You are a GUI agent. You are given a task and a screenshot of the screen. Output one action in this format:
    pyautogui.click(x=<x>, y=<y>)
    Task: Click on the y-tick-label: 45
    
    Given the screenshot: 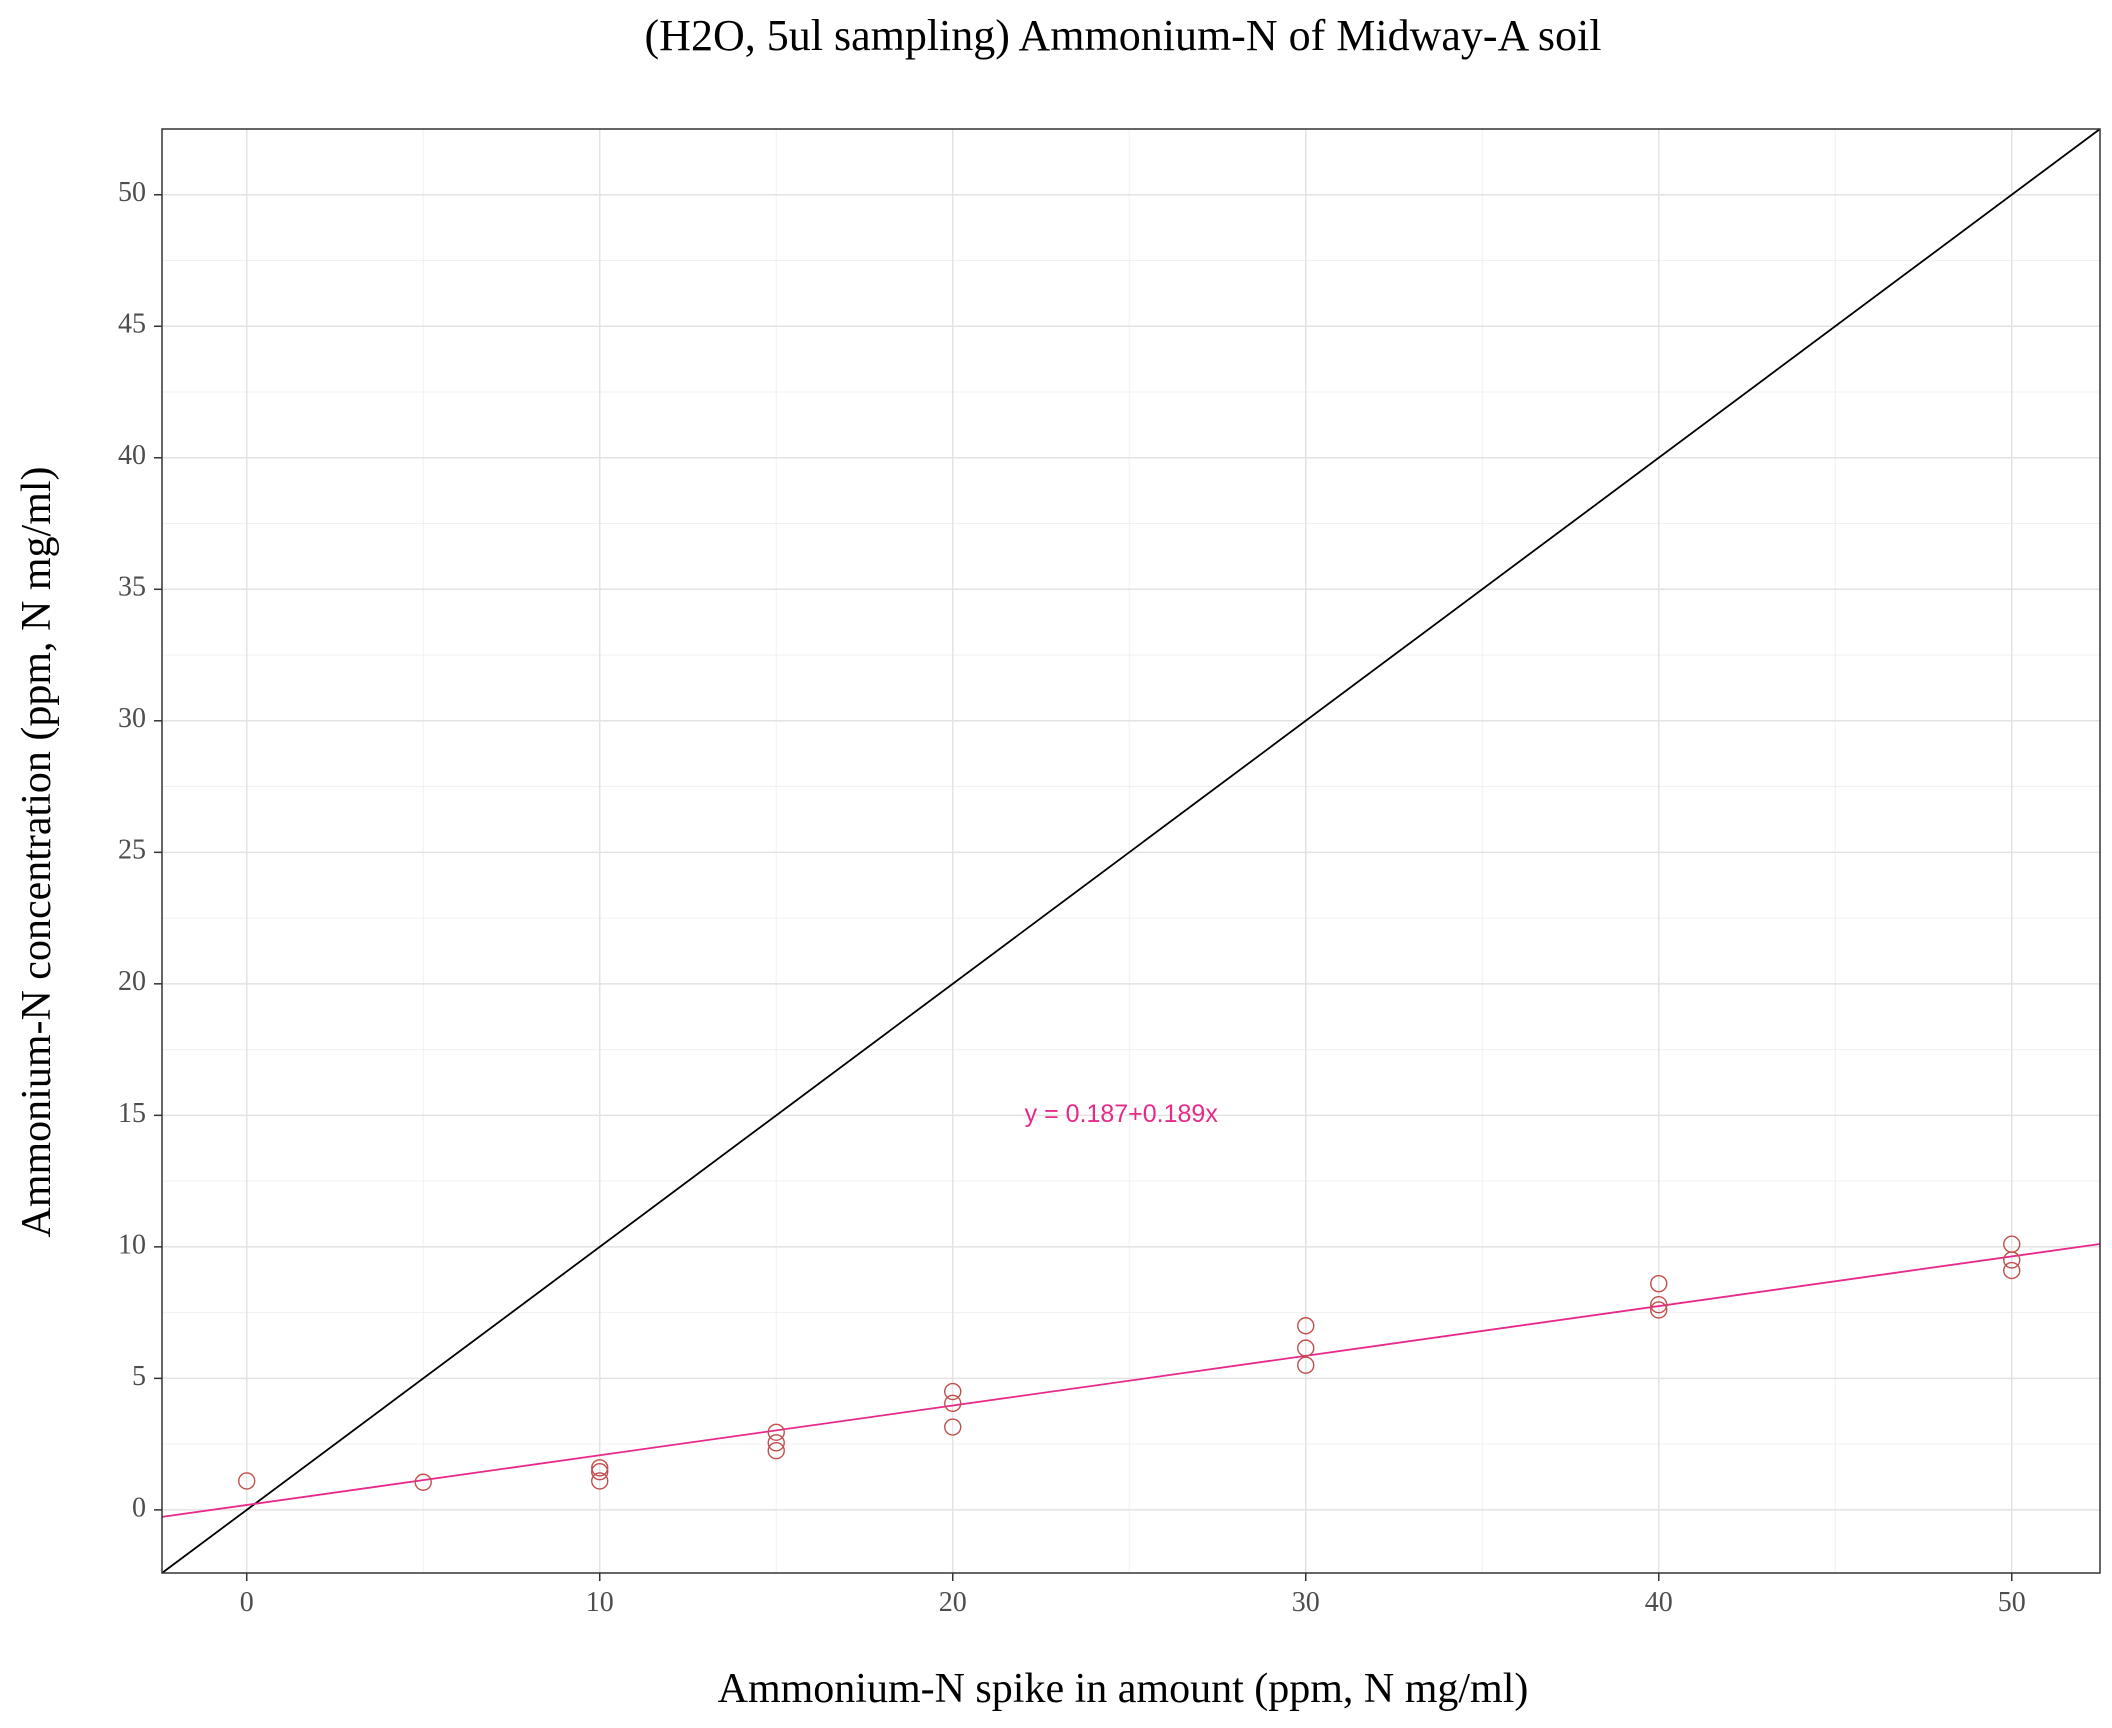 What is the action you would take?
    pyautogui.click(x=132, y=324)
    